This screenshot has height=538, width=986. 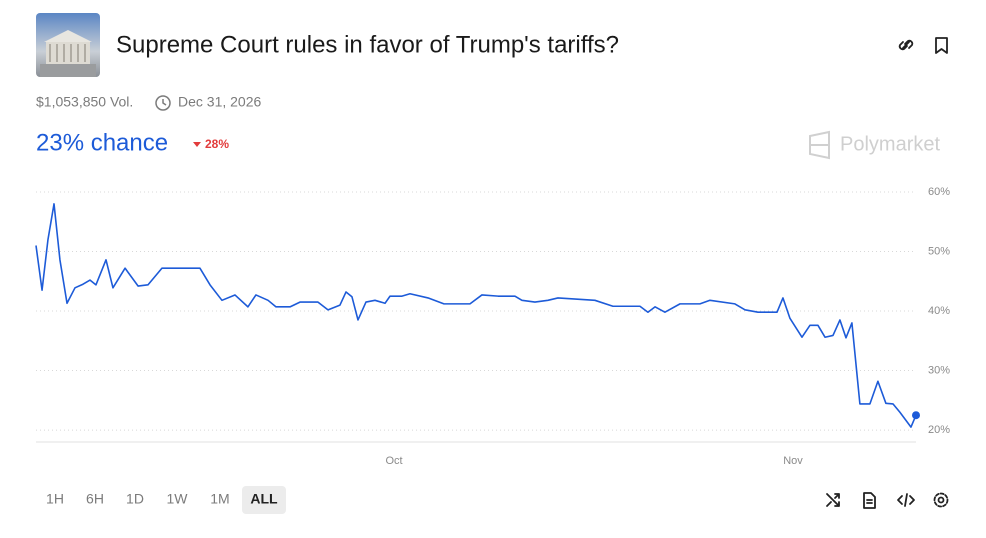 What do you see at coordinates (939, 430) in the screenshot?
I see `y-tick-label: 20%` at bounding box center [939, 430].